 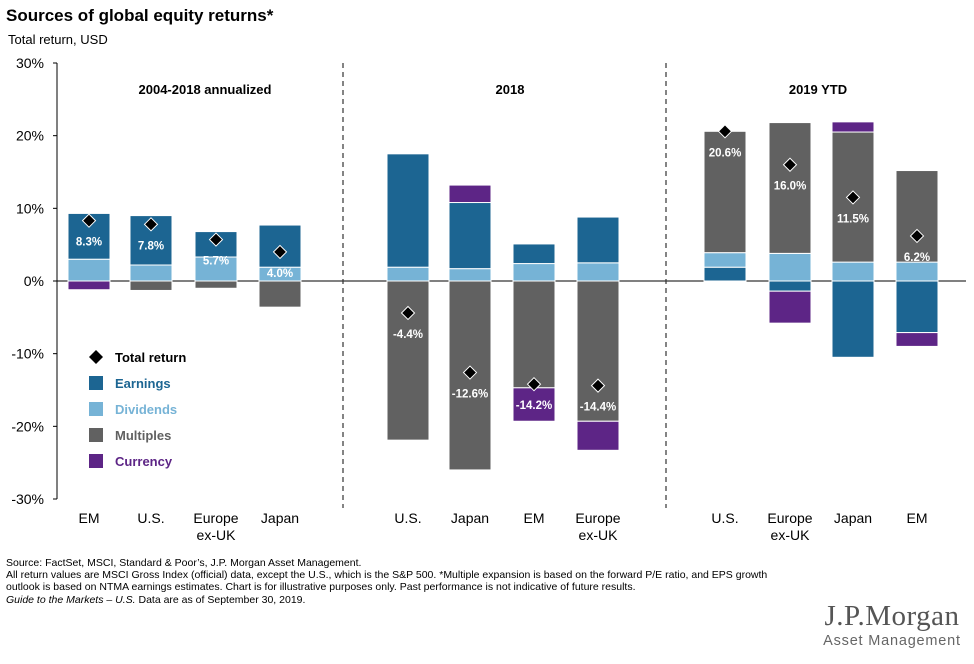 I want to click on total-return-label: 20.6%, so click(x=725, y=153).